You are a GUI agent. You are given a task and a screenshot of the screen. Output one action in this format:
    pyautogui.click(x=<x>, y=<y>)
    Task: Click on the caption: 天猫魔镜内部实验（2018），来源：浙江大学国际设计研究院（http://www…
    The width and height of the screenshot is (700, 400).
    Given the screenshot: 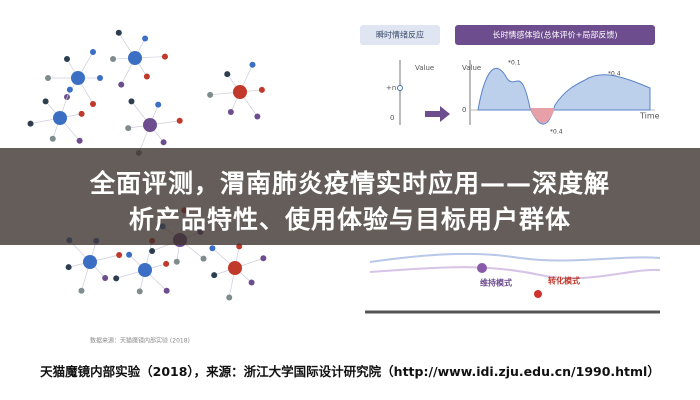 What is the action you would take?
    pyautogui.click(x=350, y=371)
    